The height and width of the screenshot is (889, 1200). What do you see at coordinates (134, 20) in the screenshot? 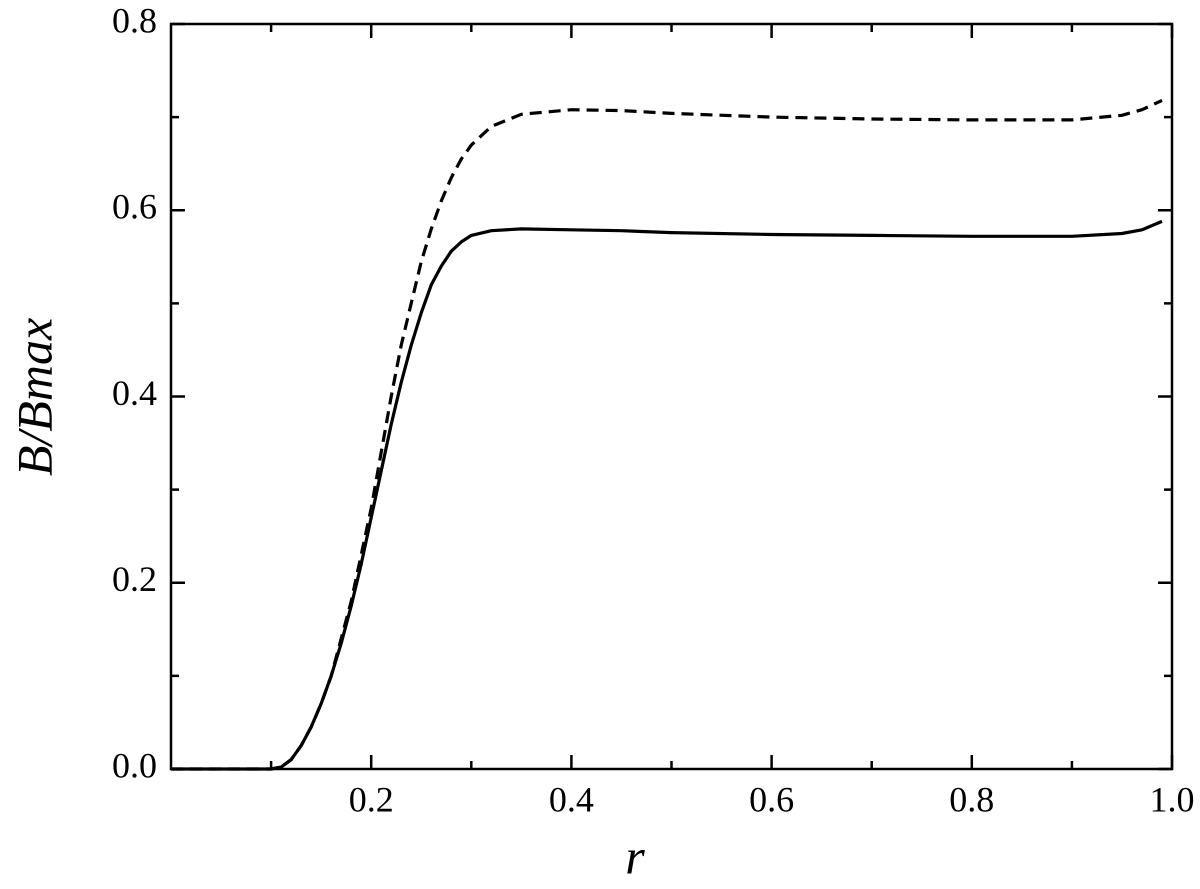
I see `y-tick-label: 0.8` at bounding box center [134, 20].